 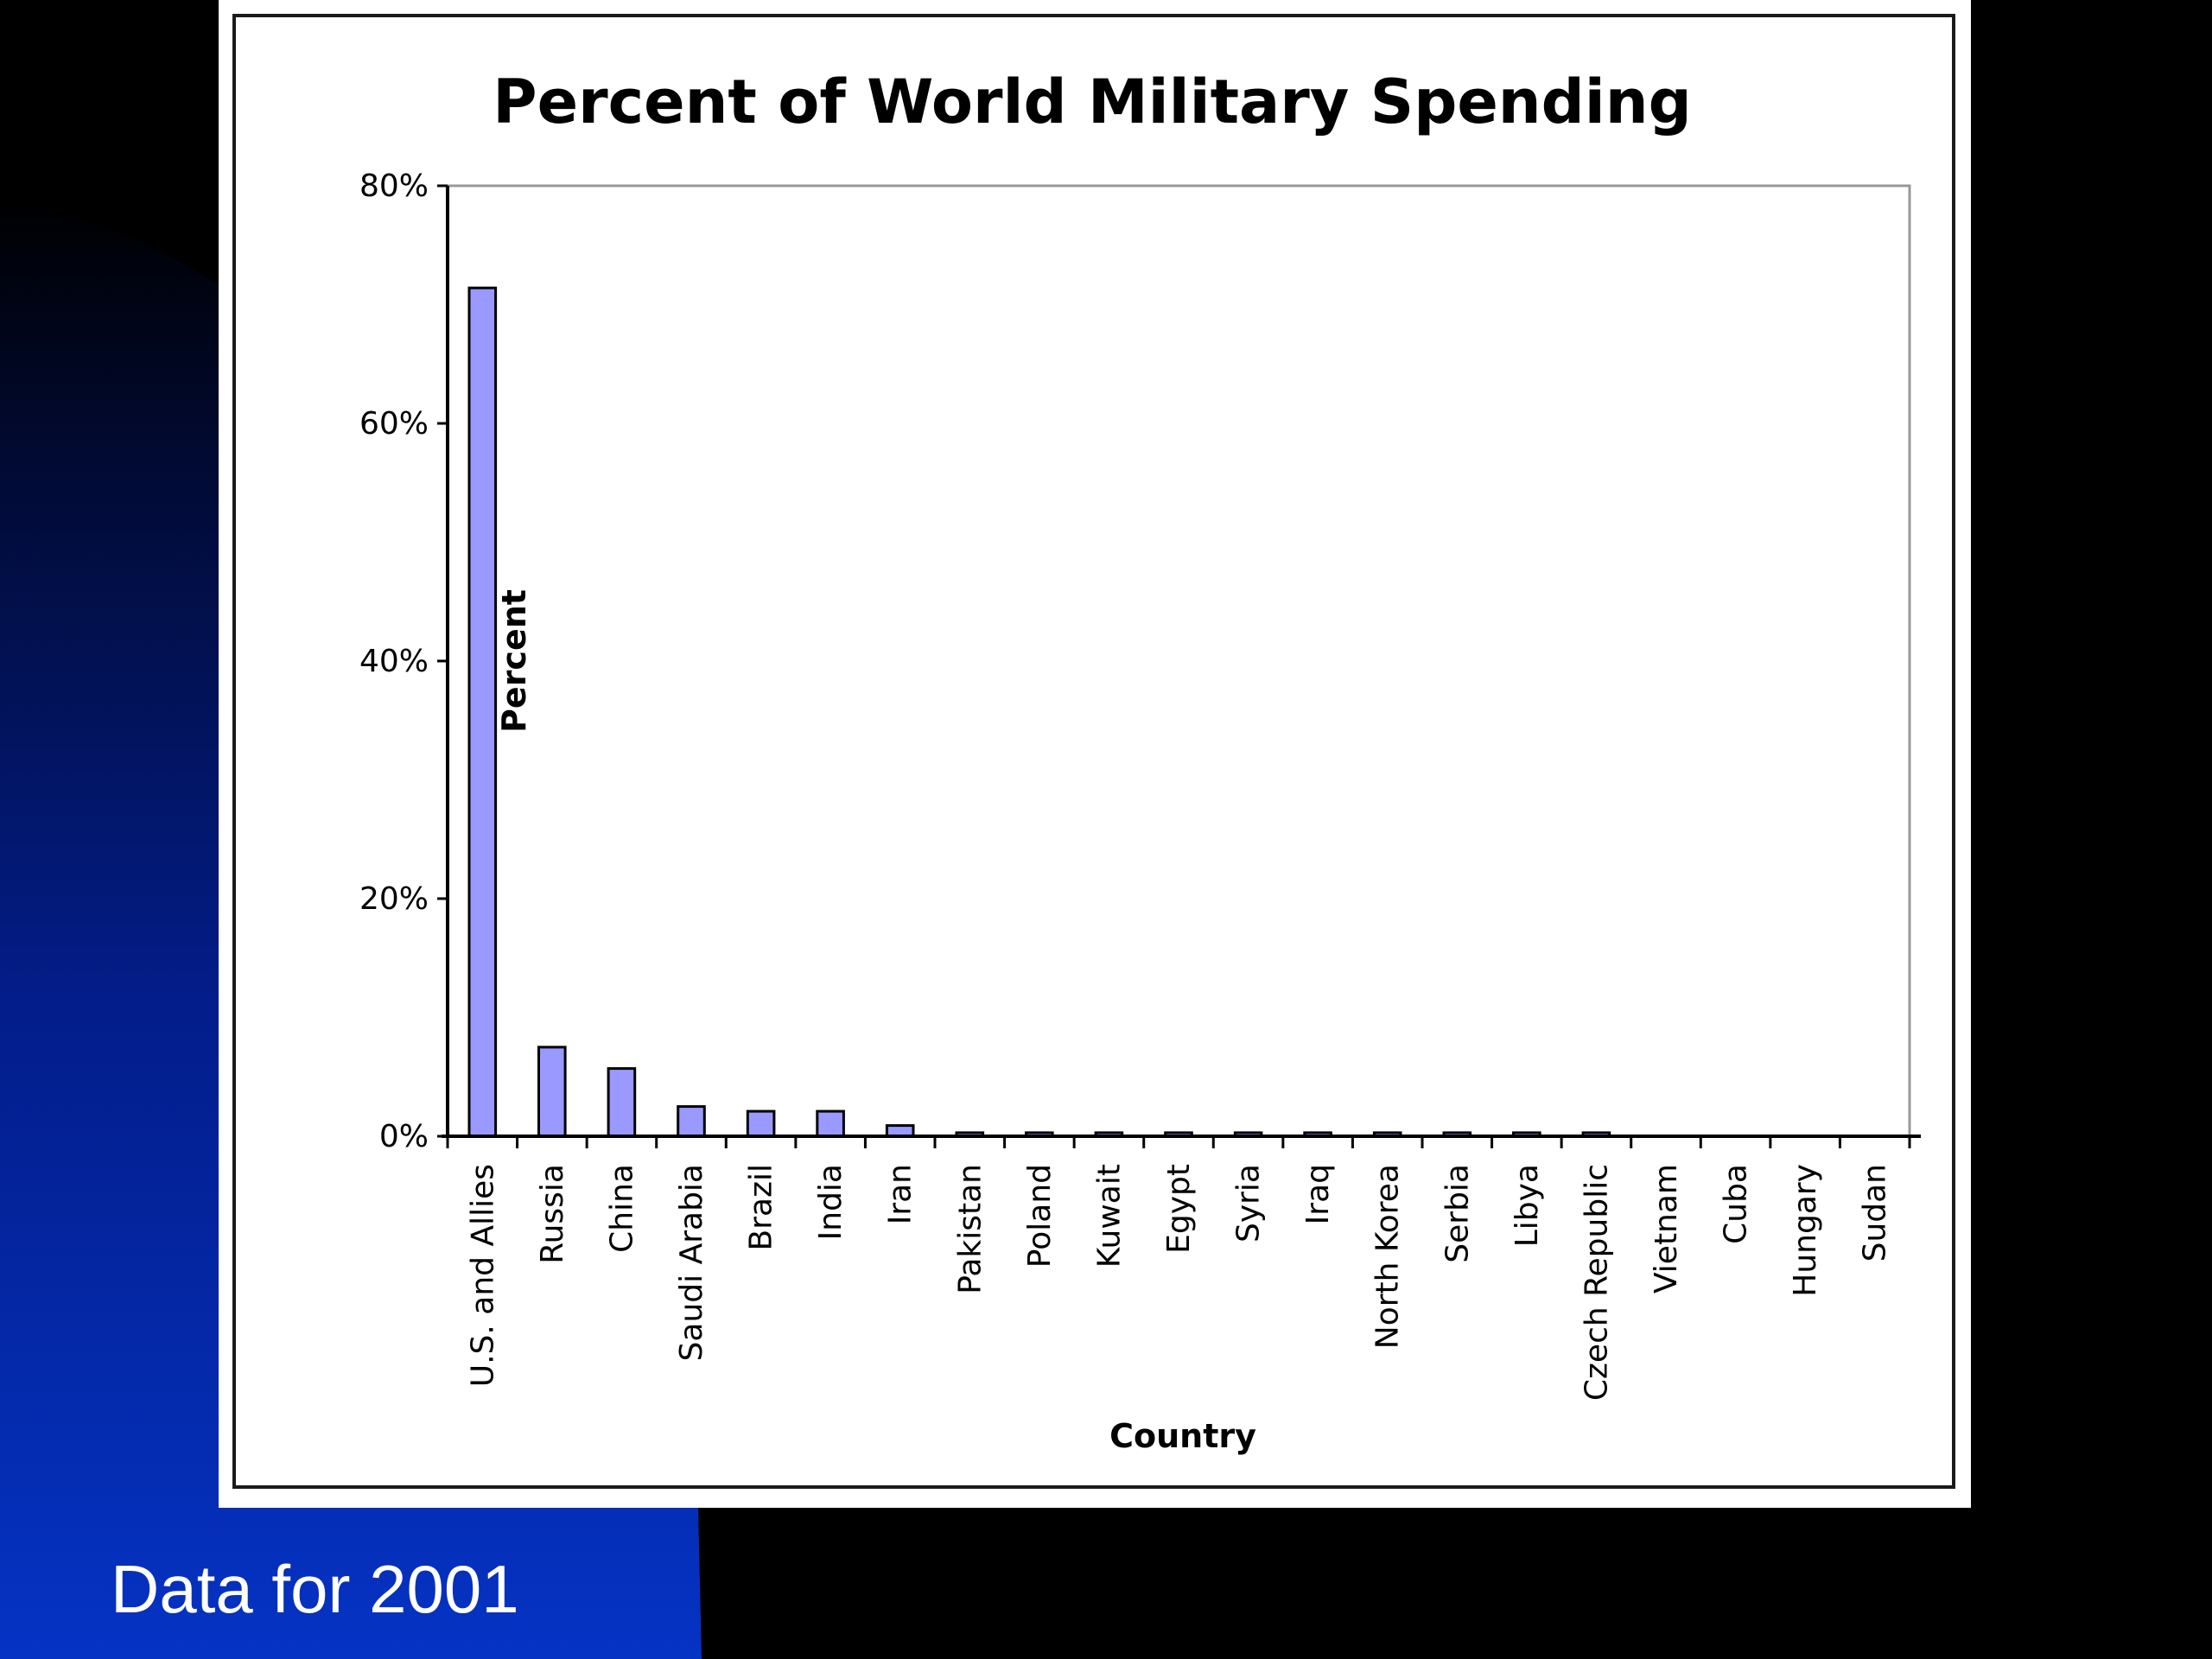 I want to click on y-tick-label: 60%, so click(x=394, y=424).